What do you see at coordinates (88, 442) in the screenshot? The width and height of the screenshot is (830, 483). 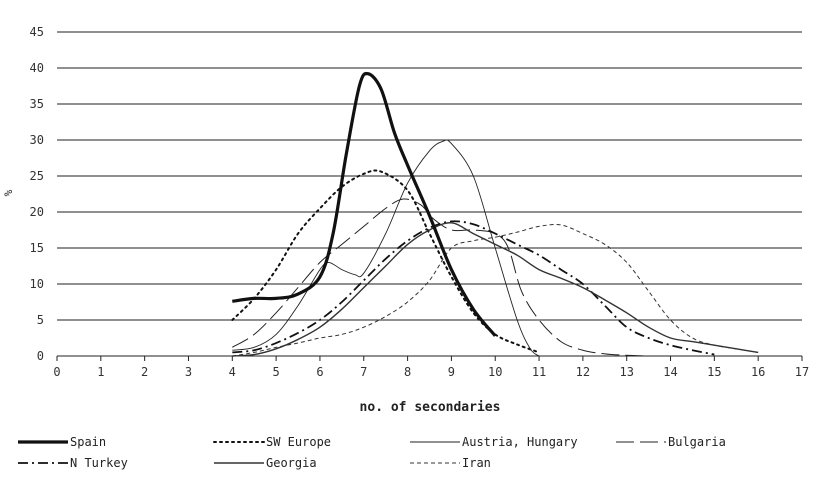 I see `legend-label-spain: Spain` at bounding box center [88, 442].